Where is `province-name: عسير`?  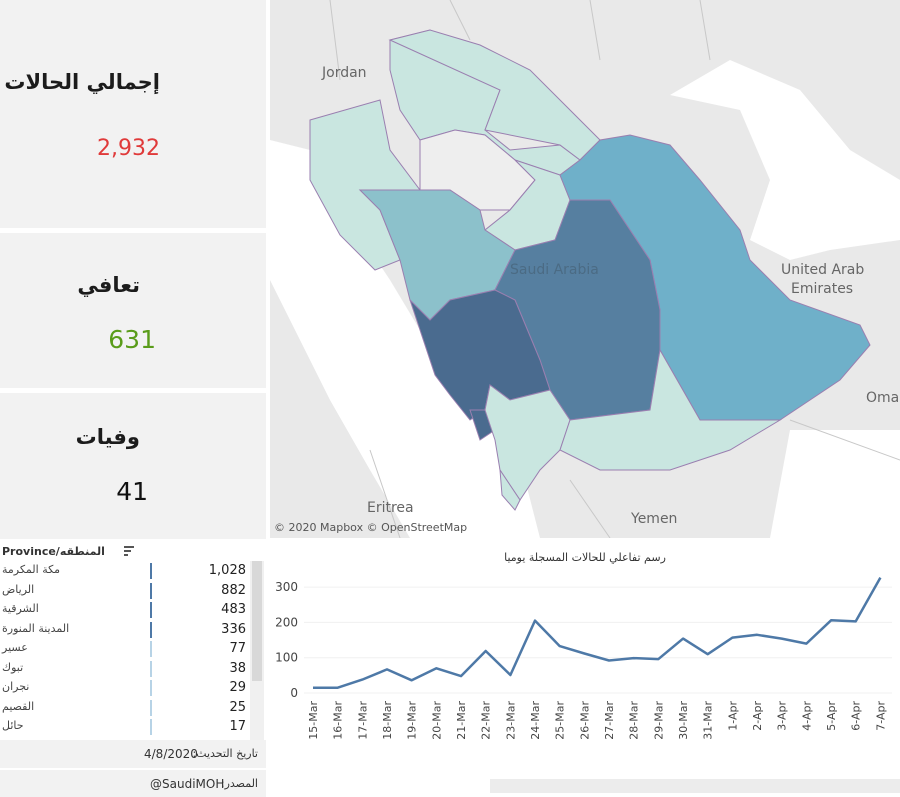 province-name: عسير is located at coordinates (15, 647).